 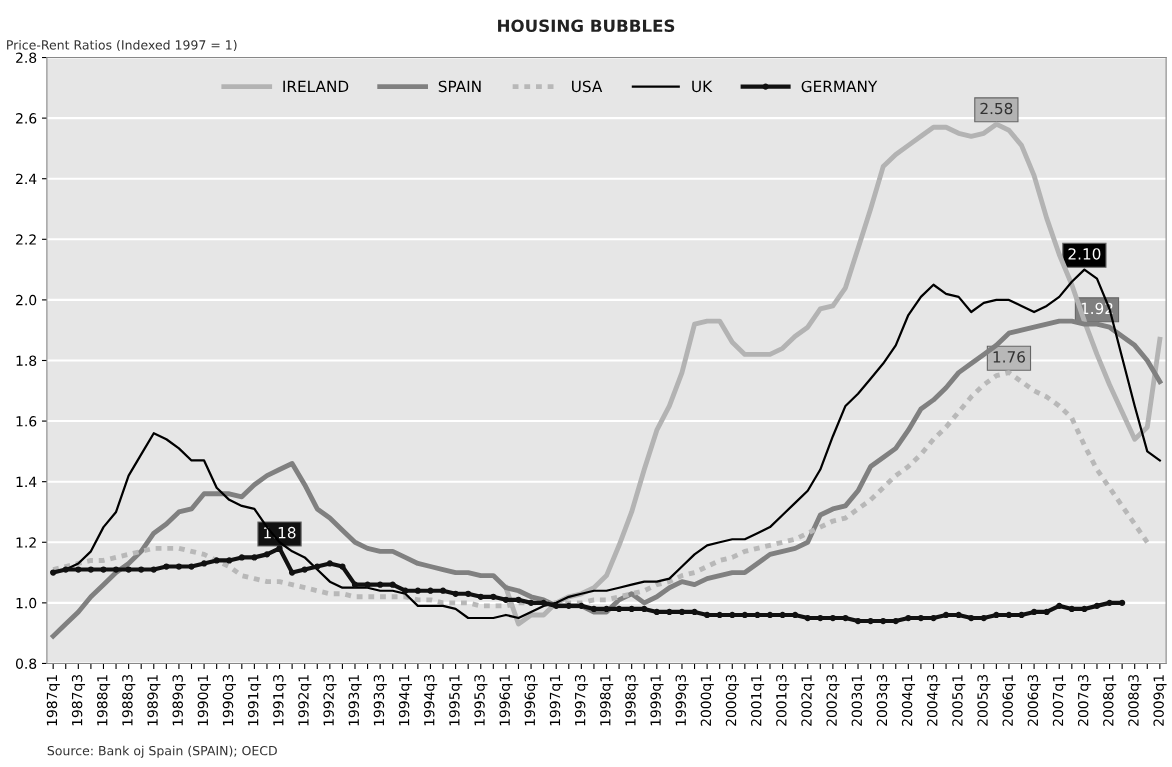 What do you see at coordinates (280, 532) in the screenshot?
I see `data-label: 1.18` at bounding box center [280, 532].